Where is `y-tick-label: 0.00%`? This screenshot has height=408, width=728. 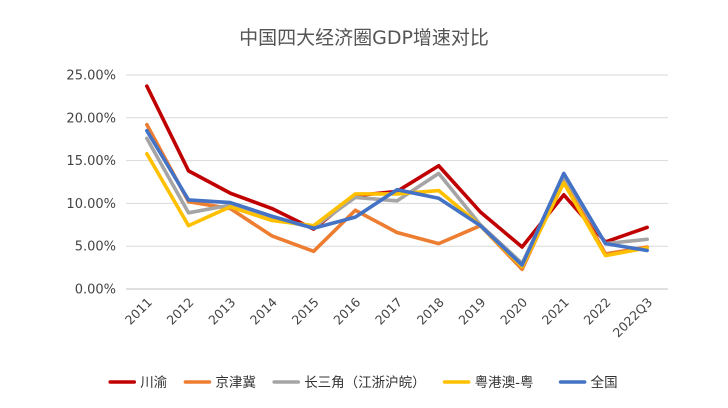
y-tick-label: 0.00% is located at coordinates (95, 290).